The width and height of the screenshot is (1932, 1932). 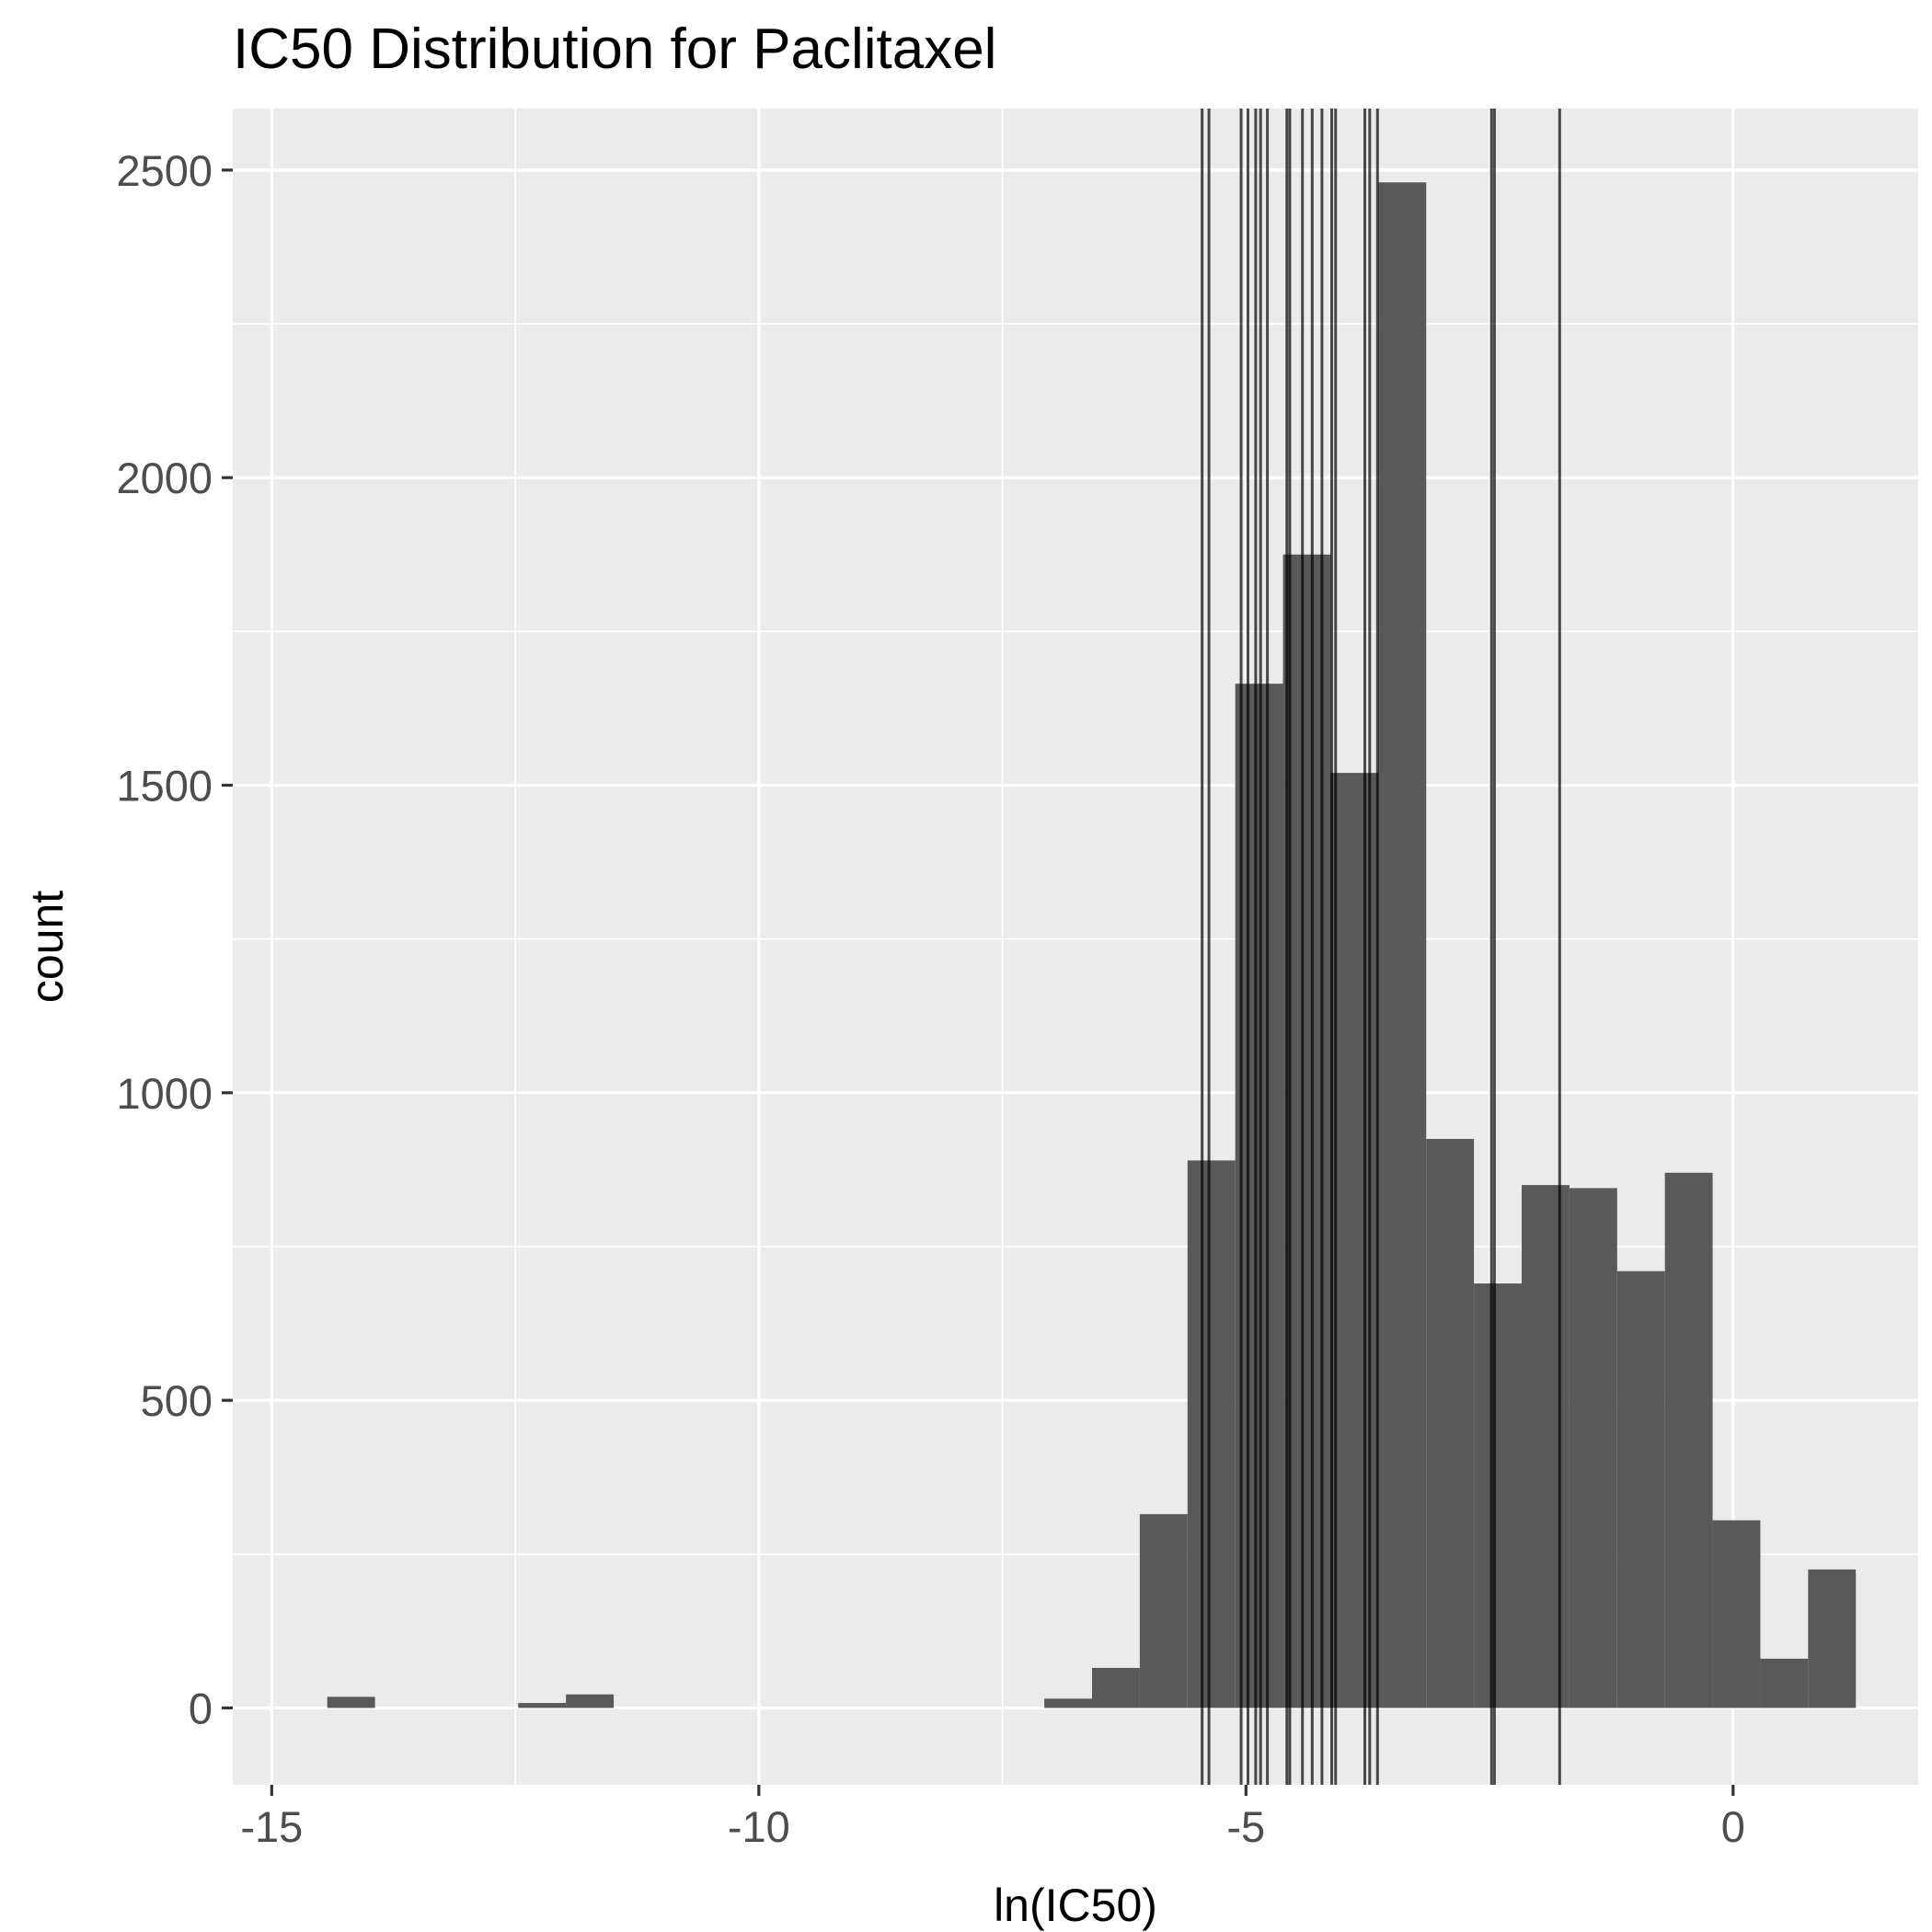 What do you see at coordinates (174, 939) in the screenshot?
I see `y-axis: 0 500 1000 1500 2000 2500` at bounding box center [174, 939].